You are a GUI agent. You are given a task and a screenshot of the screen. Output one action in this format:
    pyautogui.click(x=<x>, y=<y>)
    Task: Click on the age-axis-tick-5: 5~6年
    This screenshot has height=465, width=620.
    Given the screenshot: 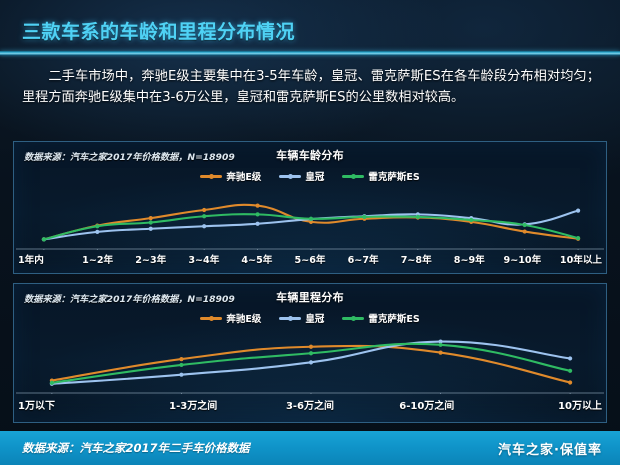 What is the action you would take?
    pyautogui.click(x=310, y=260)
    